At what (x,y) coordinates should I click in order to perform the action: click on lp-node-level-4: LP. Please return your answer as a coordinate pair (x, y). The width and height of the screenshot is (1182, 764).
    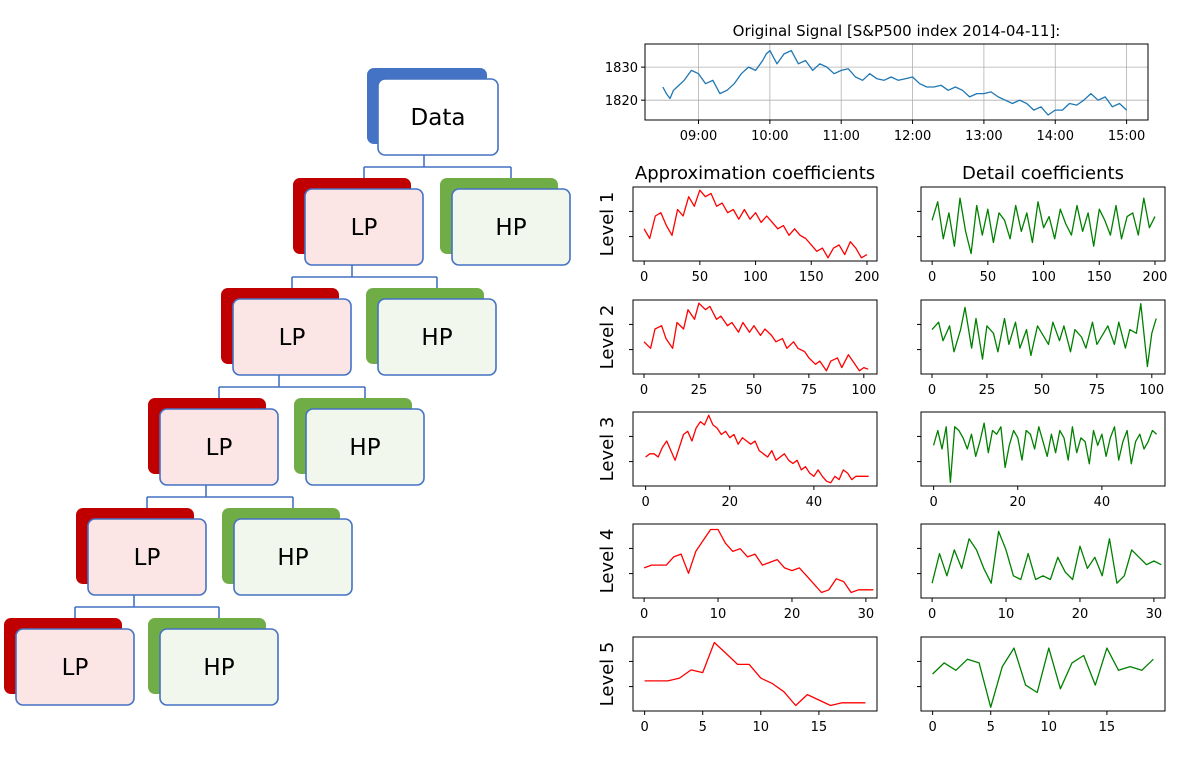
    Looking at the image, I should click on (141, 552).